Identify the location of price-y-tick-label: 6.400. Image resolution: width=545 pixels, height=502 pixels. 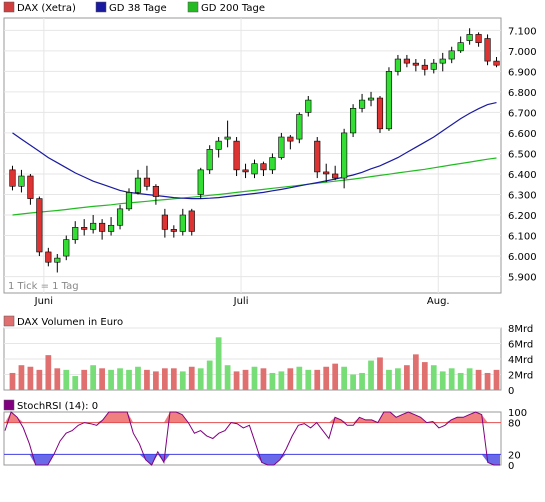
(522, 175).